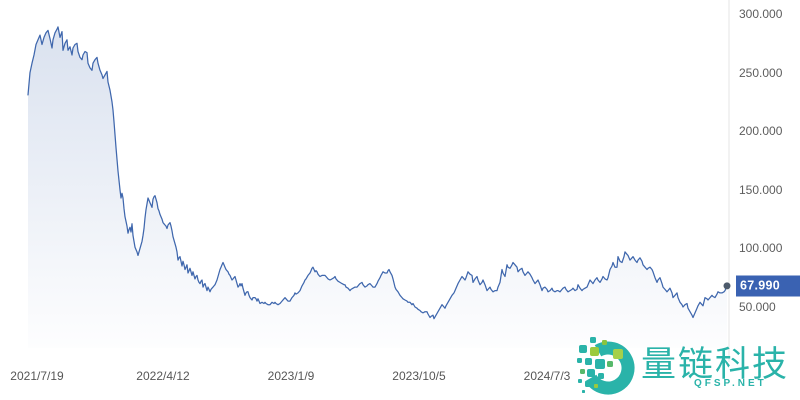  What do you see at coordinates (727, 286) in the screenshot?
I see `last-price-dot` at bounding box center [727, 286].